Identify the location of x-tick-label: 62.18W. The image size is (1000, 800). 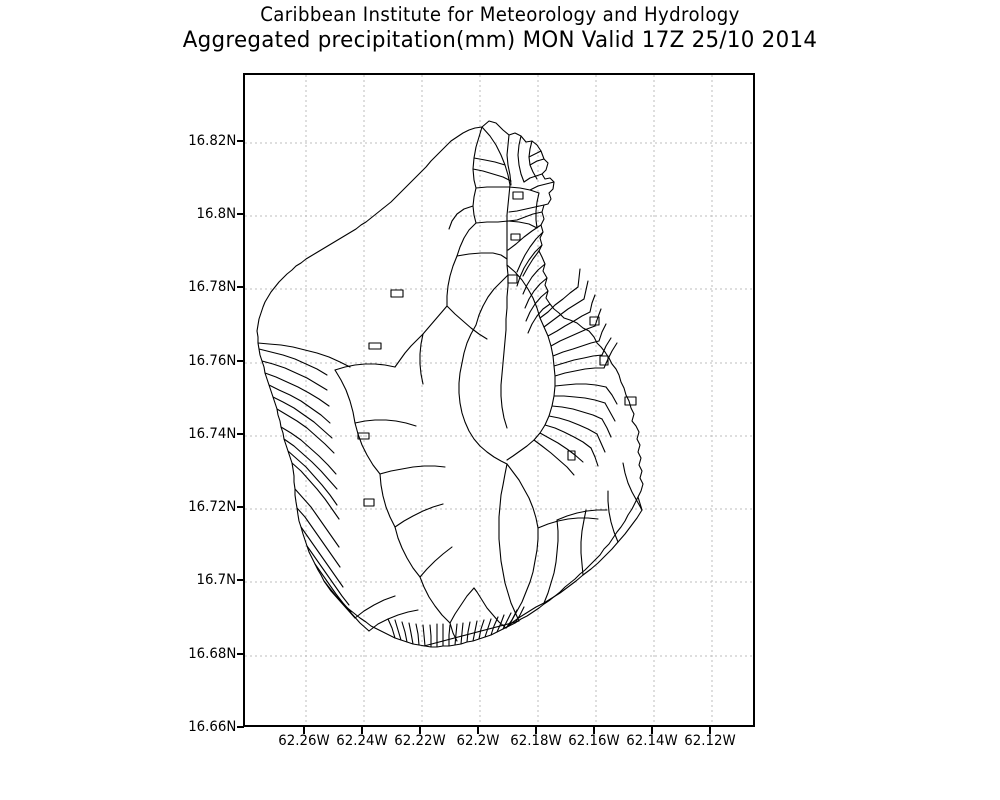
(536, 741).